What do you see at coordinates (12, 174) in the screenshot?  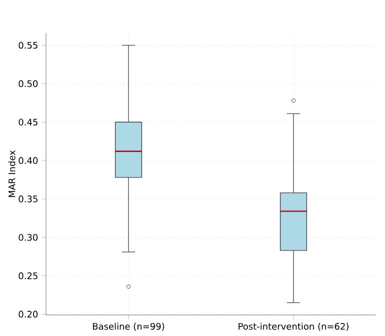 I see `y-axis-title: MAR Index` at bounding box center [12, 174].